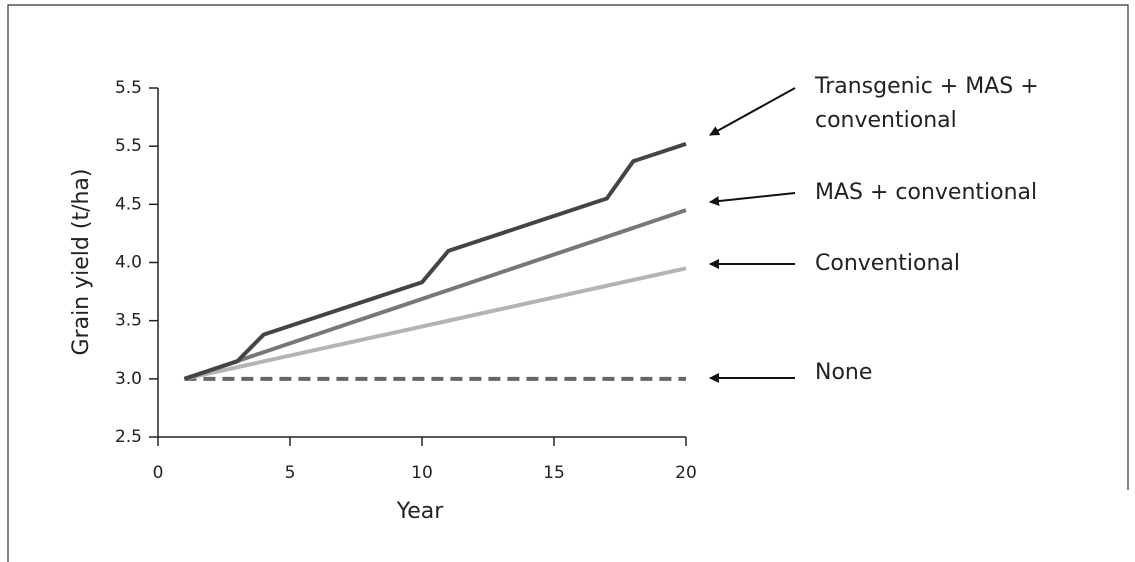 The height and width of the screenshot is (562, 1135). I want to click on x-tick-label: 5, so click(290, 473).